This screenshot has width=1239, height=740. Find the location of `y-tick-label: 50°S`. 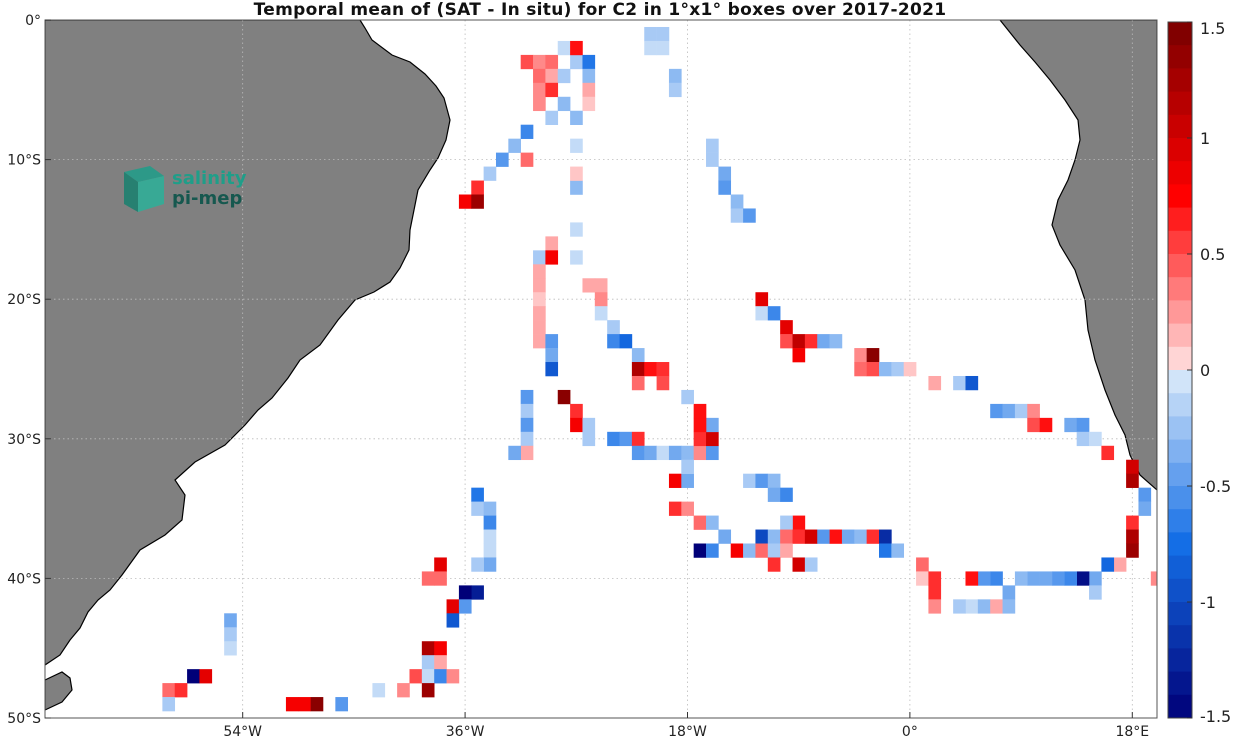

y-tick-label: 50°S is located at coordinates (24, 719).